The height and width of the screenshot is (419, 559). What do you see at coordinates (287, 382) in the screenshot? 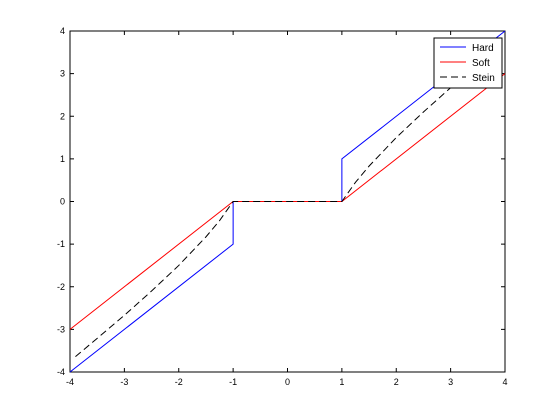
I see `x-tick-label: 0` at bounding box center [287, 382].